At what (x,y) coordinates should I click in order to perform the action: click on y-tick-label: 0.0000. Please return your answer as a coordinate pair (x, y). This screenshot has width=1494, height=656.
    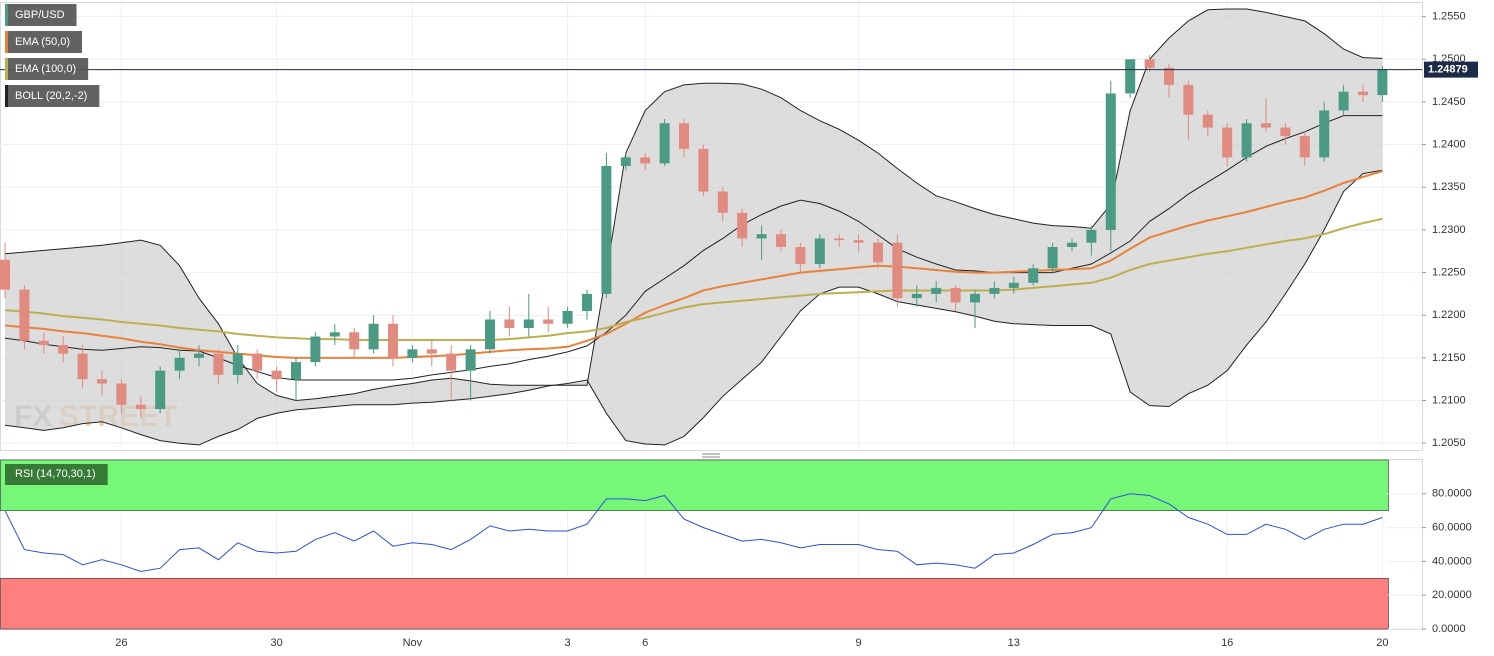
    Looking at the image, I should click on (1449, 629).